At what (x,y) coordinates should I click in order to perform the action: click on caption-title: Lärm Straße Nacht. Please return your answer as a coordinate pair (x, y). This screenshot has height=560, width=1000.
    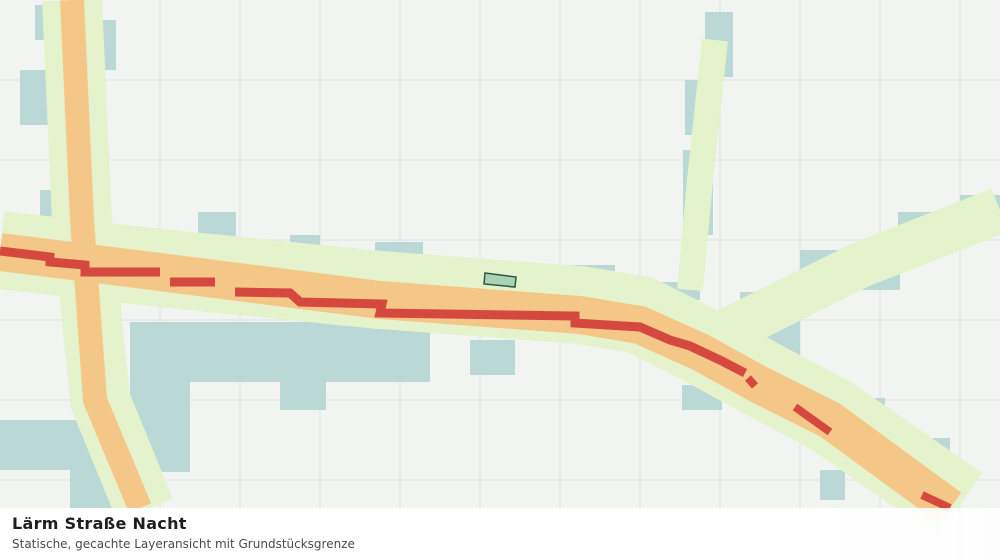
    Looking at the image, I should click on (99, 523).